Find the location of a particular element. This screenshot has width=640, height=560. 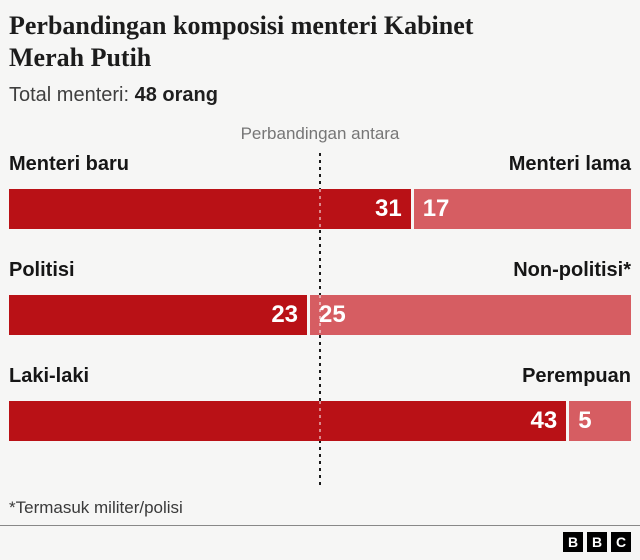

bar-row: Politisi Non-politisi* 23 25 is located at coordinates (320, 297).